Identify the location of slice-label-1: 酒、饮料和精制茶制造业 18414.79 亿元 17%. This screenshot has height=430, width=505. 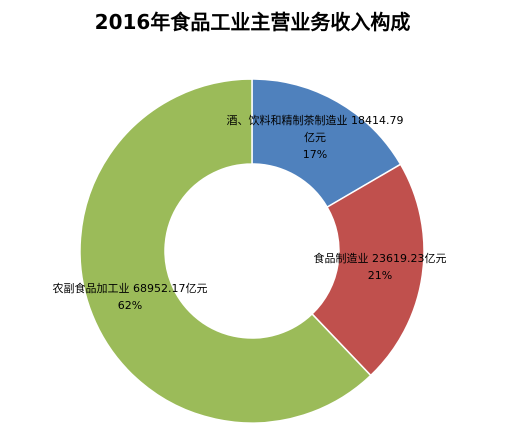
(315, 137).